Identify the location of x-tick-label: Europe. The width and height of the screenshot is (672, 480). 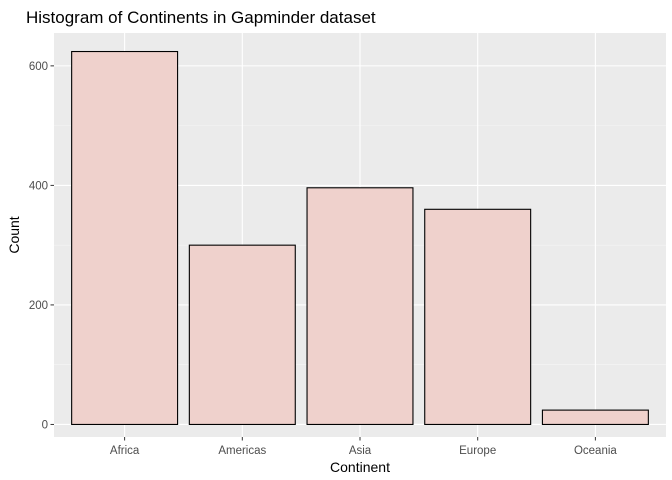
(477, 451).